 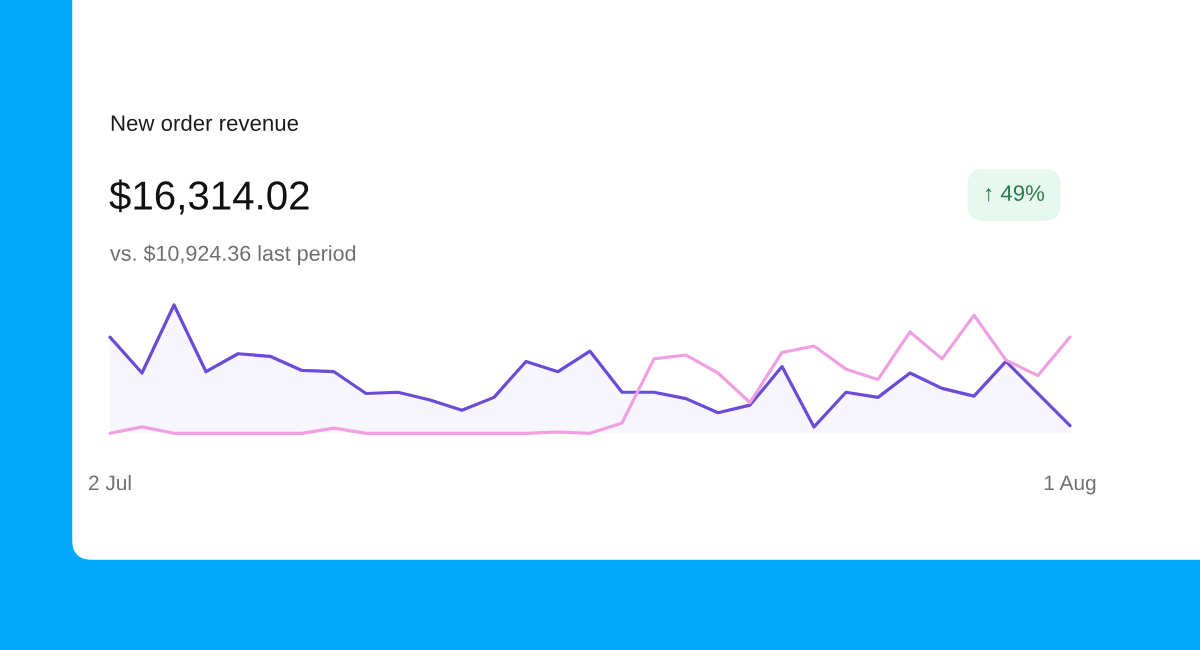 I want to click on x-tick-label: 2 Jul, so click(x=110, y=482).